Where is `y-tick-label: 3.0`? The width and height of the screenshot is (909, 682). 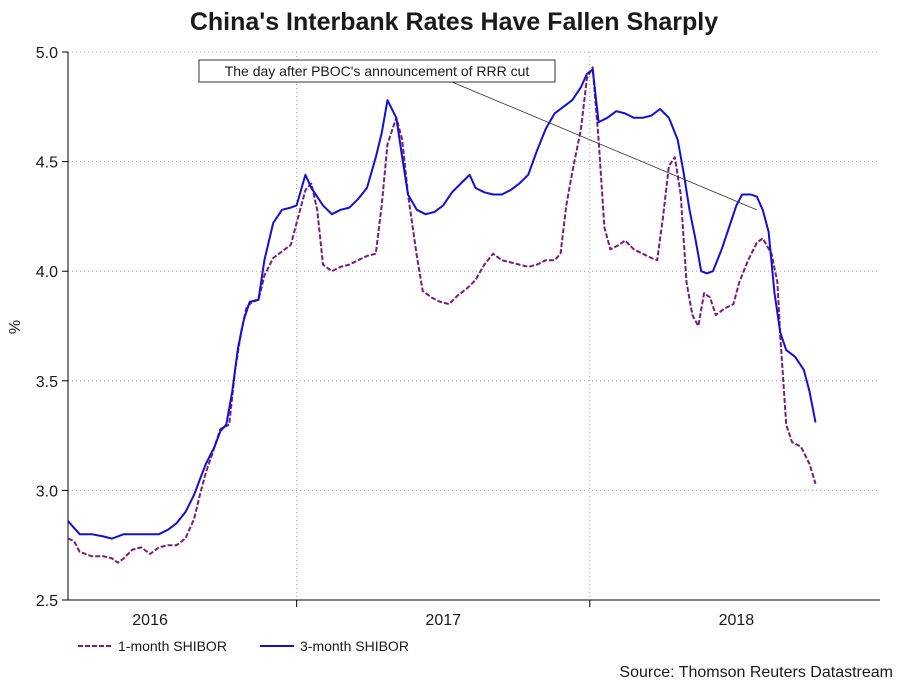
y-tick-label: 3.0 is located at coordinates (47, 491).